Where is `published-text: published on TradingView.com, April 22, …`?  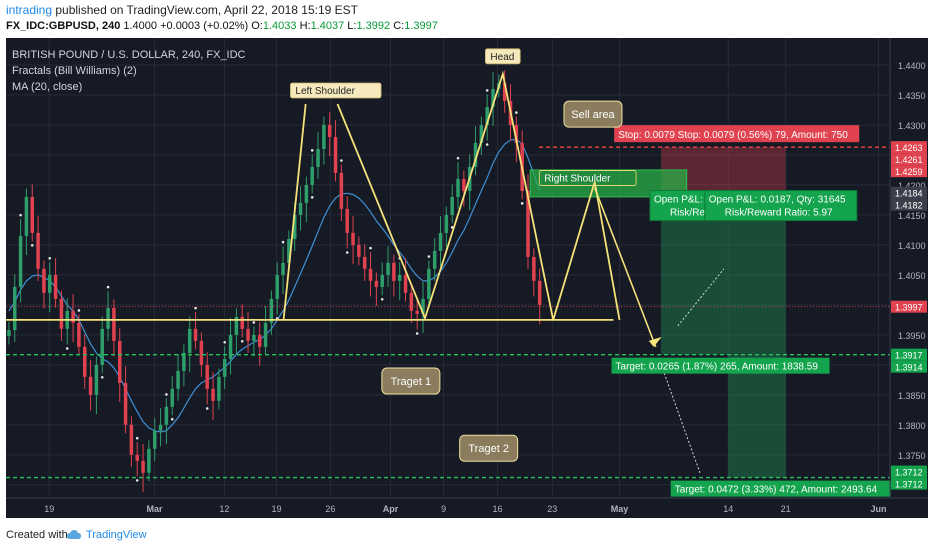
published-text: published on TradingView.com, April 22, … is located at coordinates (205, 10).